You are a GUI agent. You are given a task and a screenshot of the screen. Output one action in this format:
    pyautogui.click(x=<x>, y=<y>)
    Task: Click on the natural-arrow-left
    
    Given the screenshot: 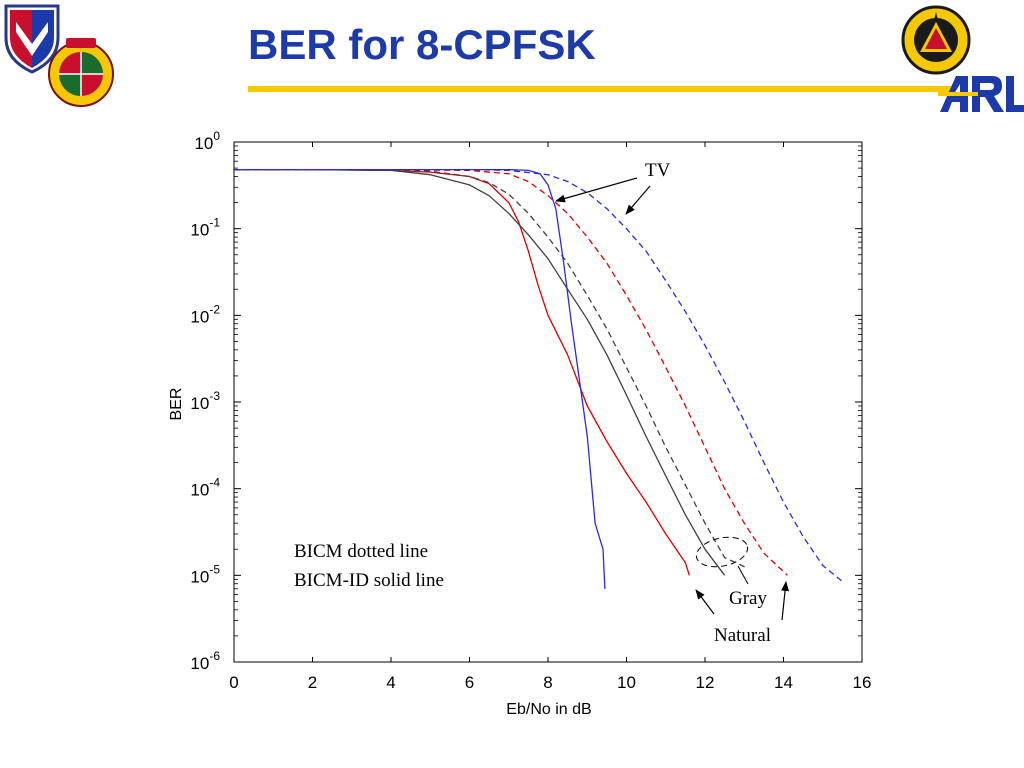 What is the action you would take?
    pyautogui.click(x=705, y=602)
    